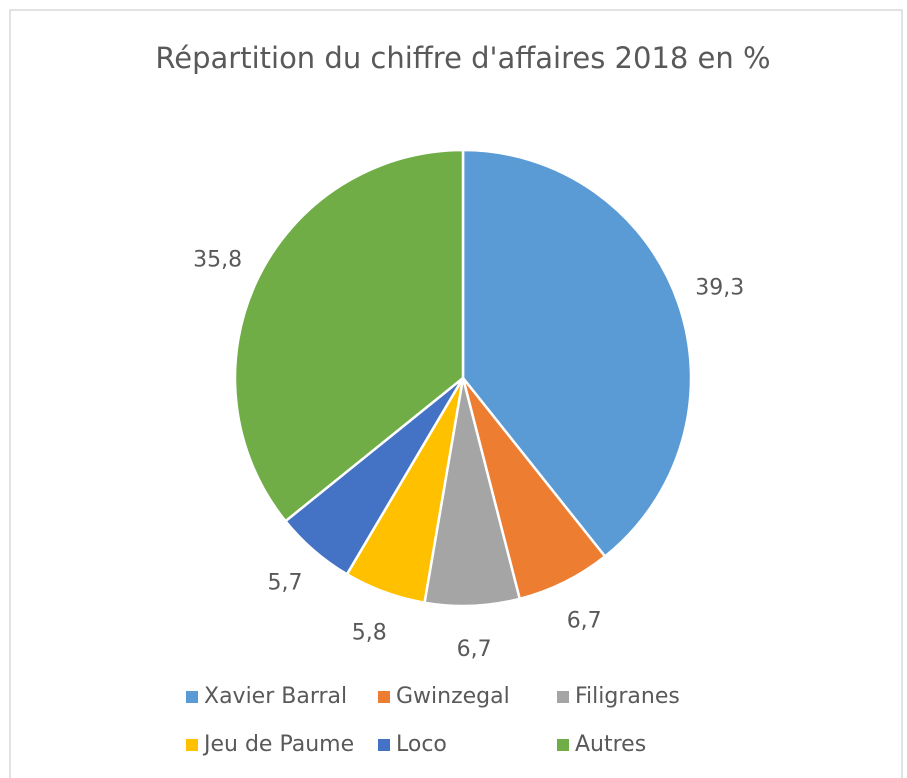 This screenshot has height=778, width=907. What do you see at coordinates (610, 744) in the screenshot?
I see `legend-label: Autres` at bounding box center [610, 744].